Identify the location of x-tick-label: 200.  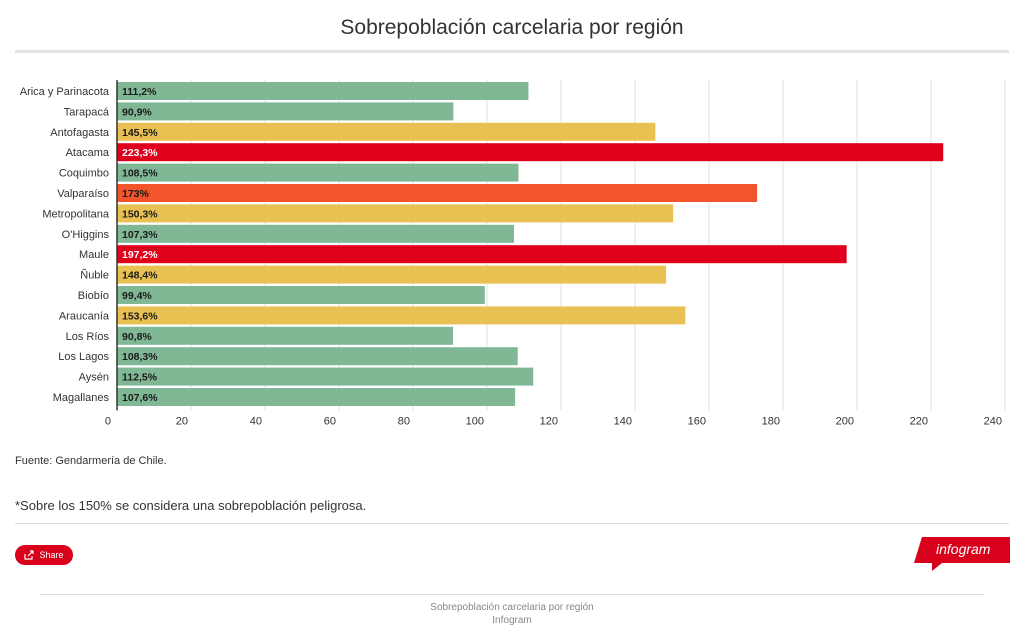
(845, 421).